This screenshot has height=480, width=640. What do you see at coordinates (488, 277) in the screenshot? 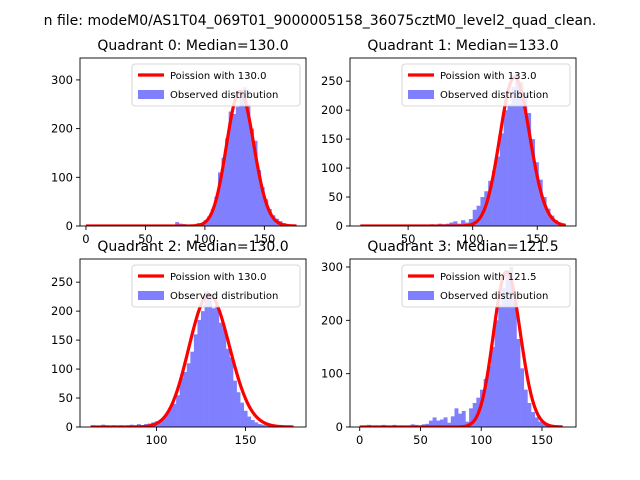
I see `legend-label-fit: Poission with 121.5` at bounding box center [488, 277].